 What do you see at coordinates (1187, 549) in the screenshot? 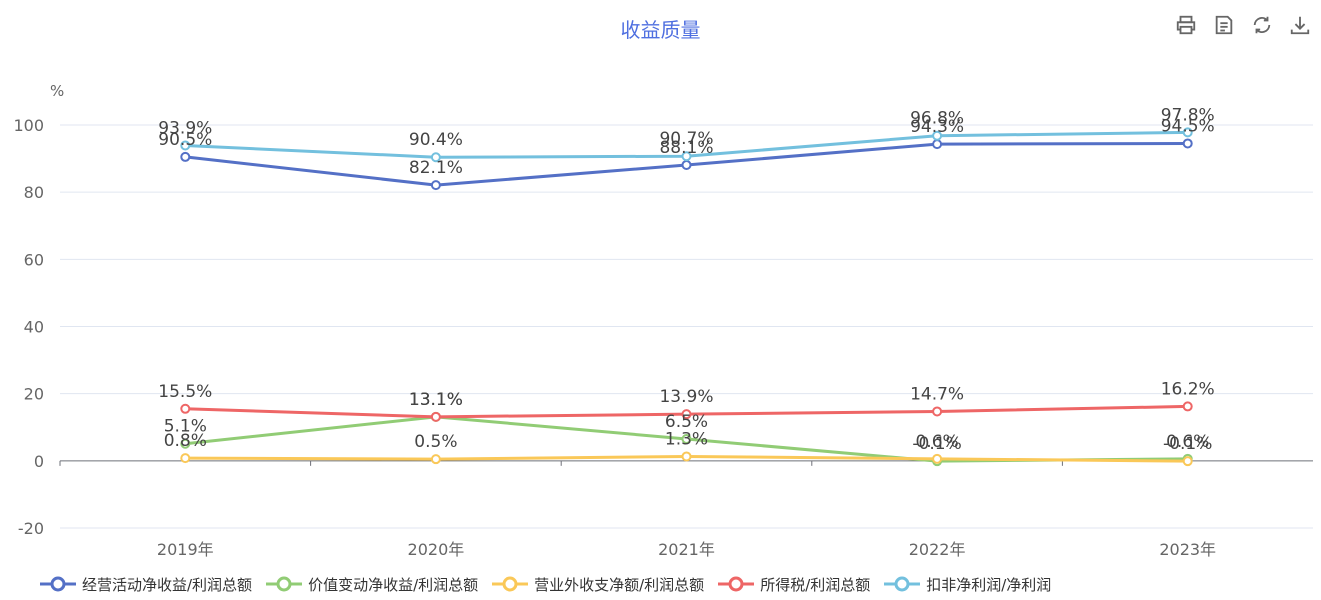
I see `x-tick-label: 2023年` at bounding box center [1187, 549].